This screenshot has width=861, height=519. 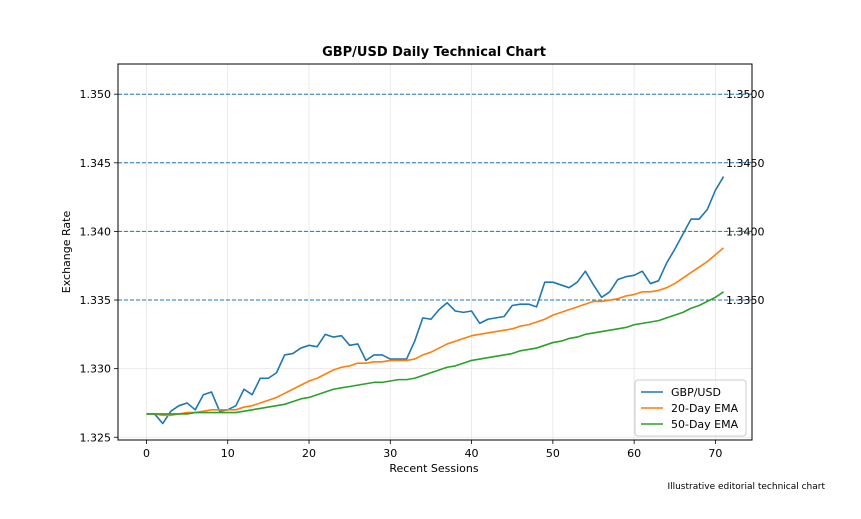 I want to click on x-tick-label: 60, so click(x=634, y=453).